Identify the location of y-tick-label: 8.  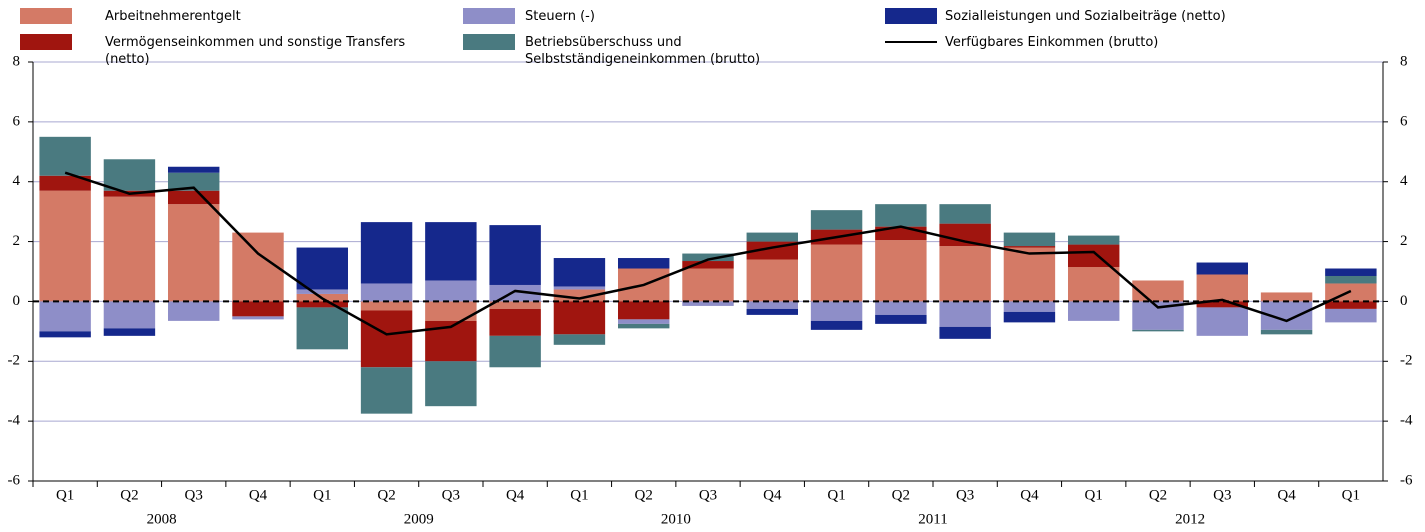
(1404, 61).